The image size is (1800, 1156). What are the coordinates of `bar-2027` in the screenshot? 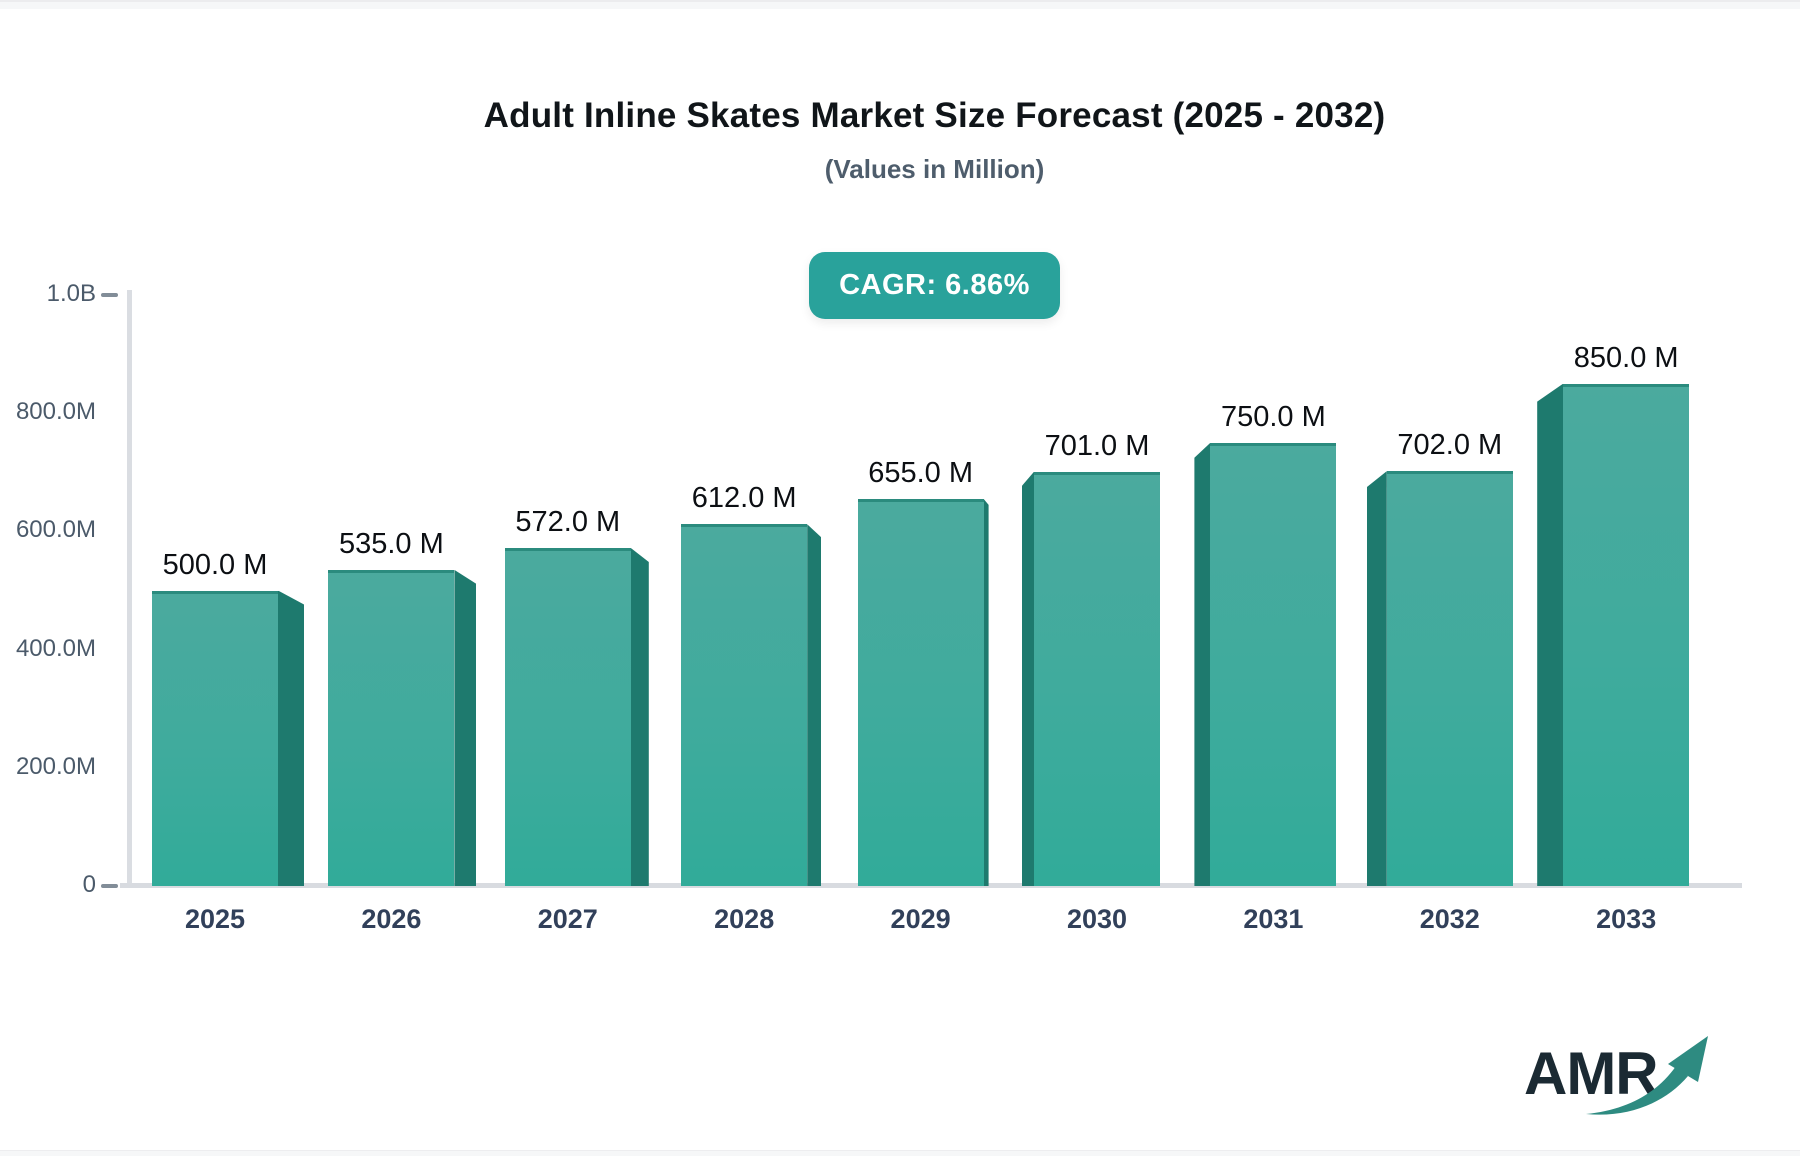 It's located at (576, 716).